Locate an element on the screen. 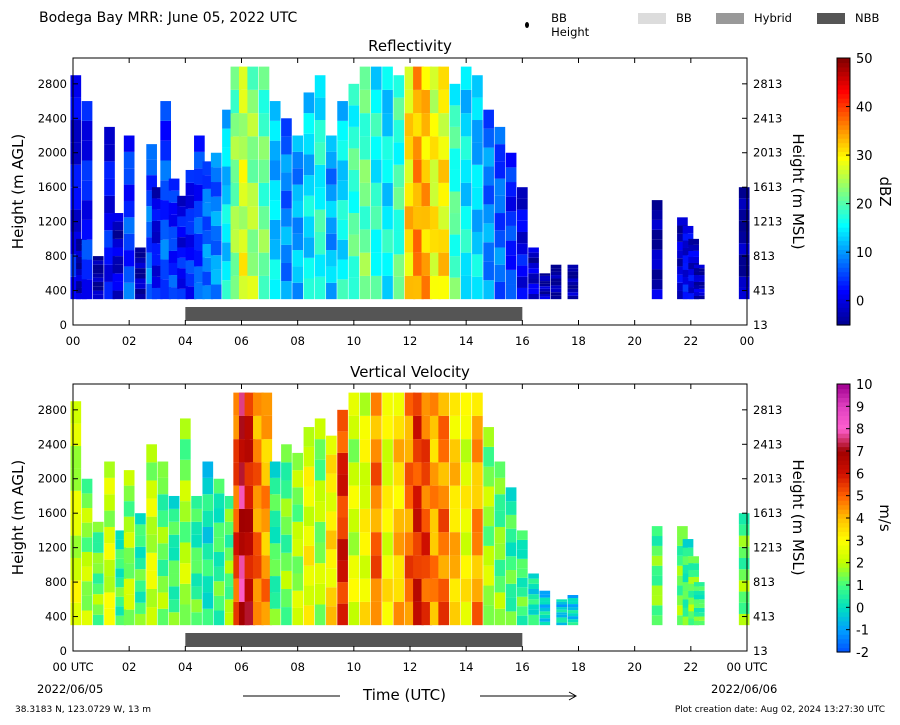 The width and height of the screenshot is (900, 725). date-end-label: 2022/06/06 is located at coordinates (744, 689).